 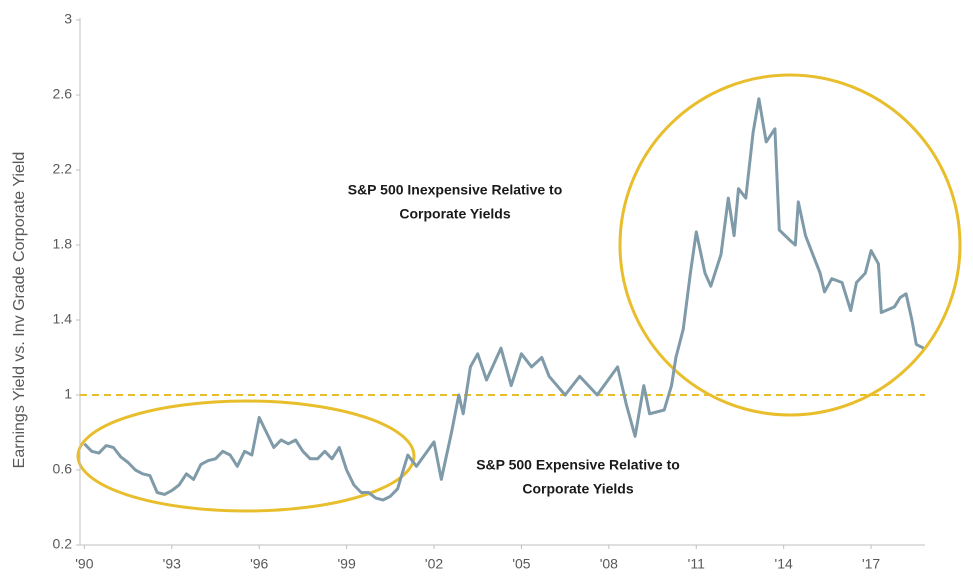 What do you see at coordinates (346, 564) in the screenshot?
I see `x-tick-label: '99` at bounding box center [346, 564].